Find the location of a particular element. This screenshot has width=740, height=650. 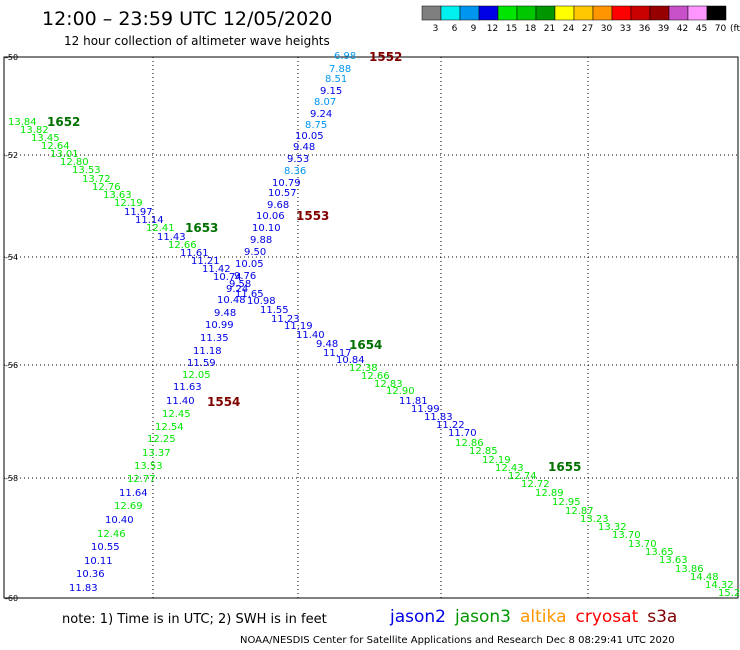

legend-altika: altika is located at coordinates (543, 617).